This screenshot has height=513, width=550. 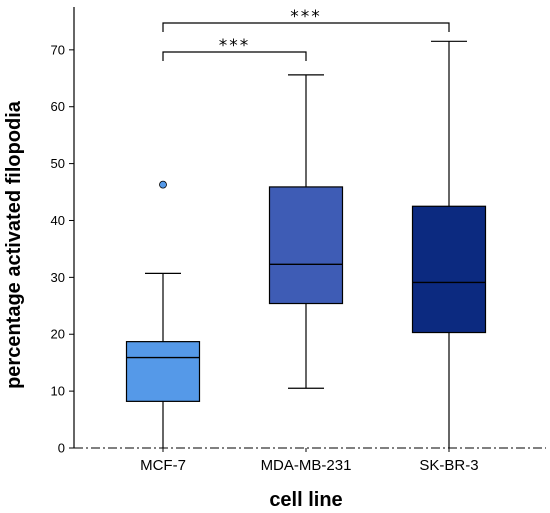 What do you see at coordinates (58, 49) in the screenshot?
I see `y-tick-label: 70` at bounding box center [58, 49].